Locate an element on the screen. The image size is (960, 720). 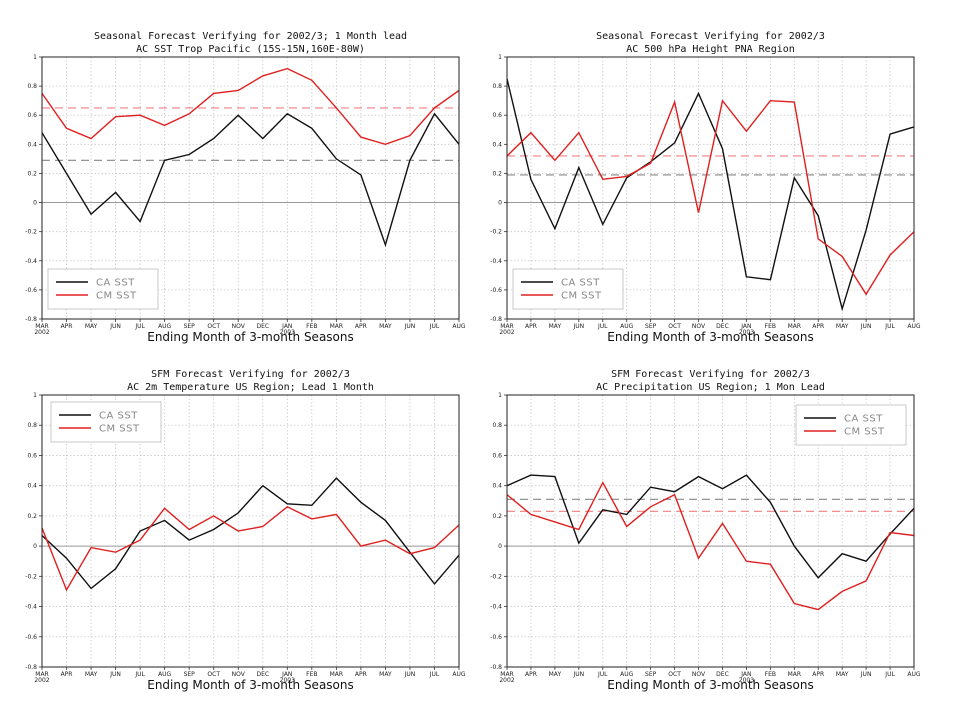
x-axis-label: Ending Month of 3-month Seasons is located at coordinates (250, 685).